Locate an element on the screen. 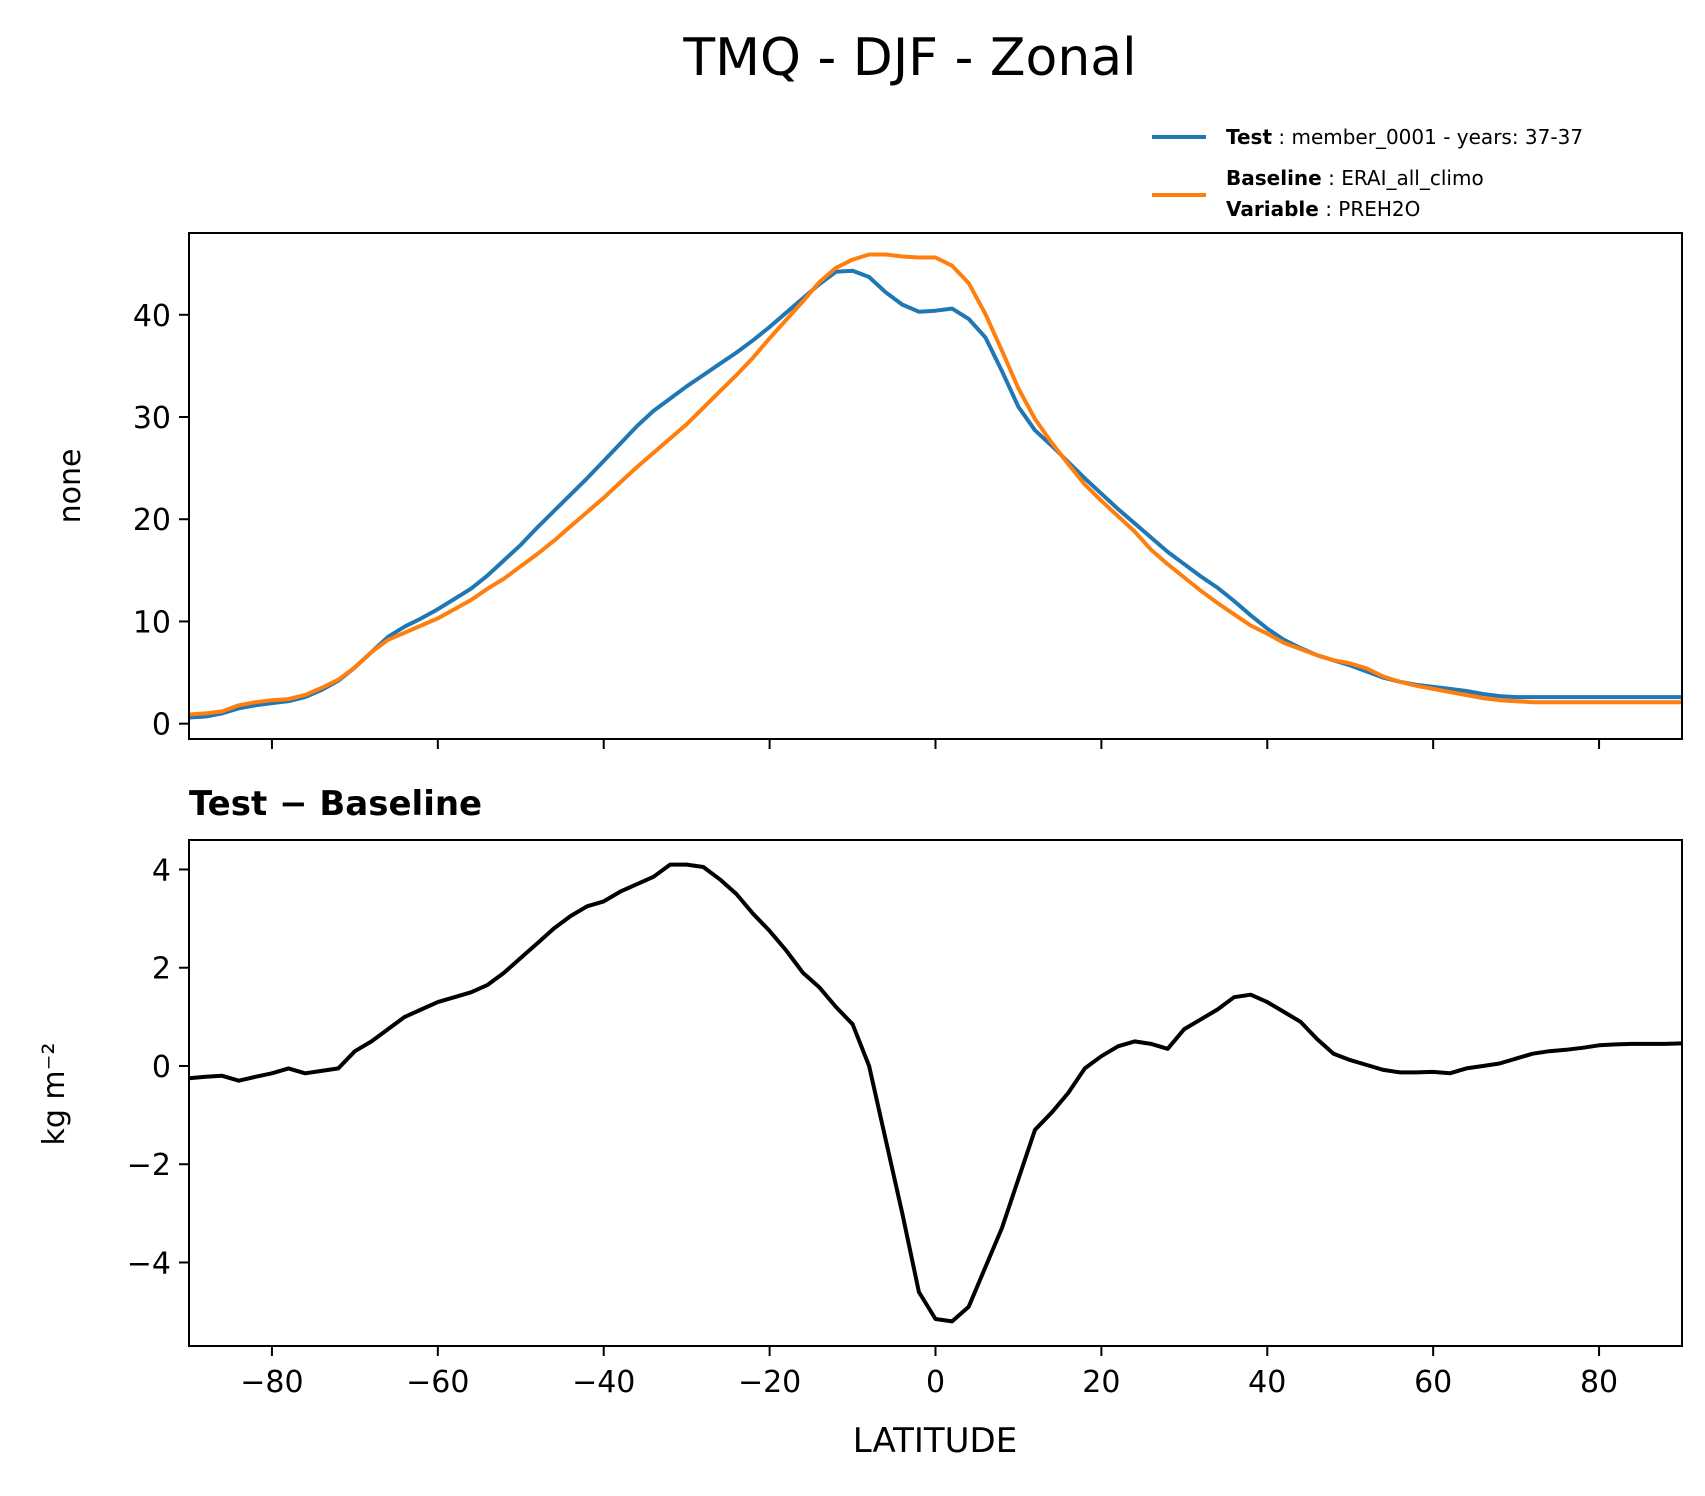  bottom-ytick-label: 2 is located at coordinates (161, 969).